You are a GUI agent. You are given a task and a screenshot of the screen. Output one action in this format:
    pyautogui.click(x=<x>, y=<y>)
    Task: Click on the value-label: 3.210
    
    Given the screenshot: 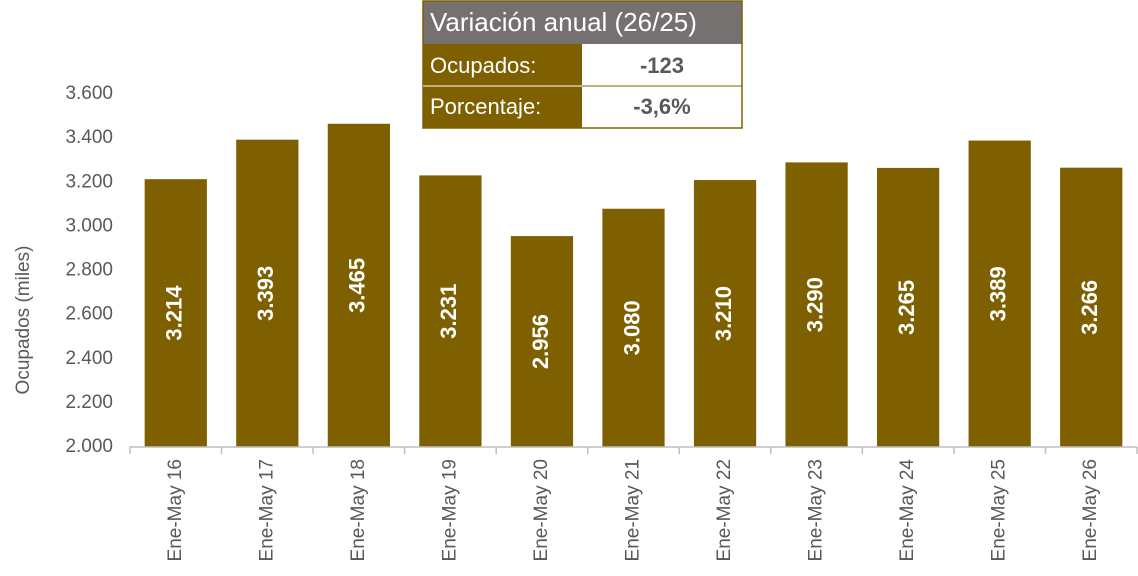 What is the action you would take?
    pyautogui.click(x=723, y=313)
    